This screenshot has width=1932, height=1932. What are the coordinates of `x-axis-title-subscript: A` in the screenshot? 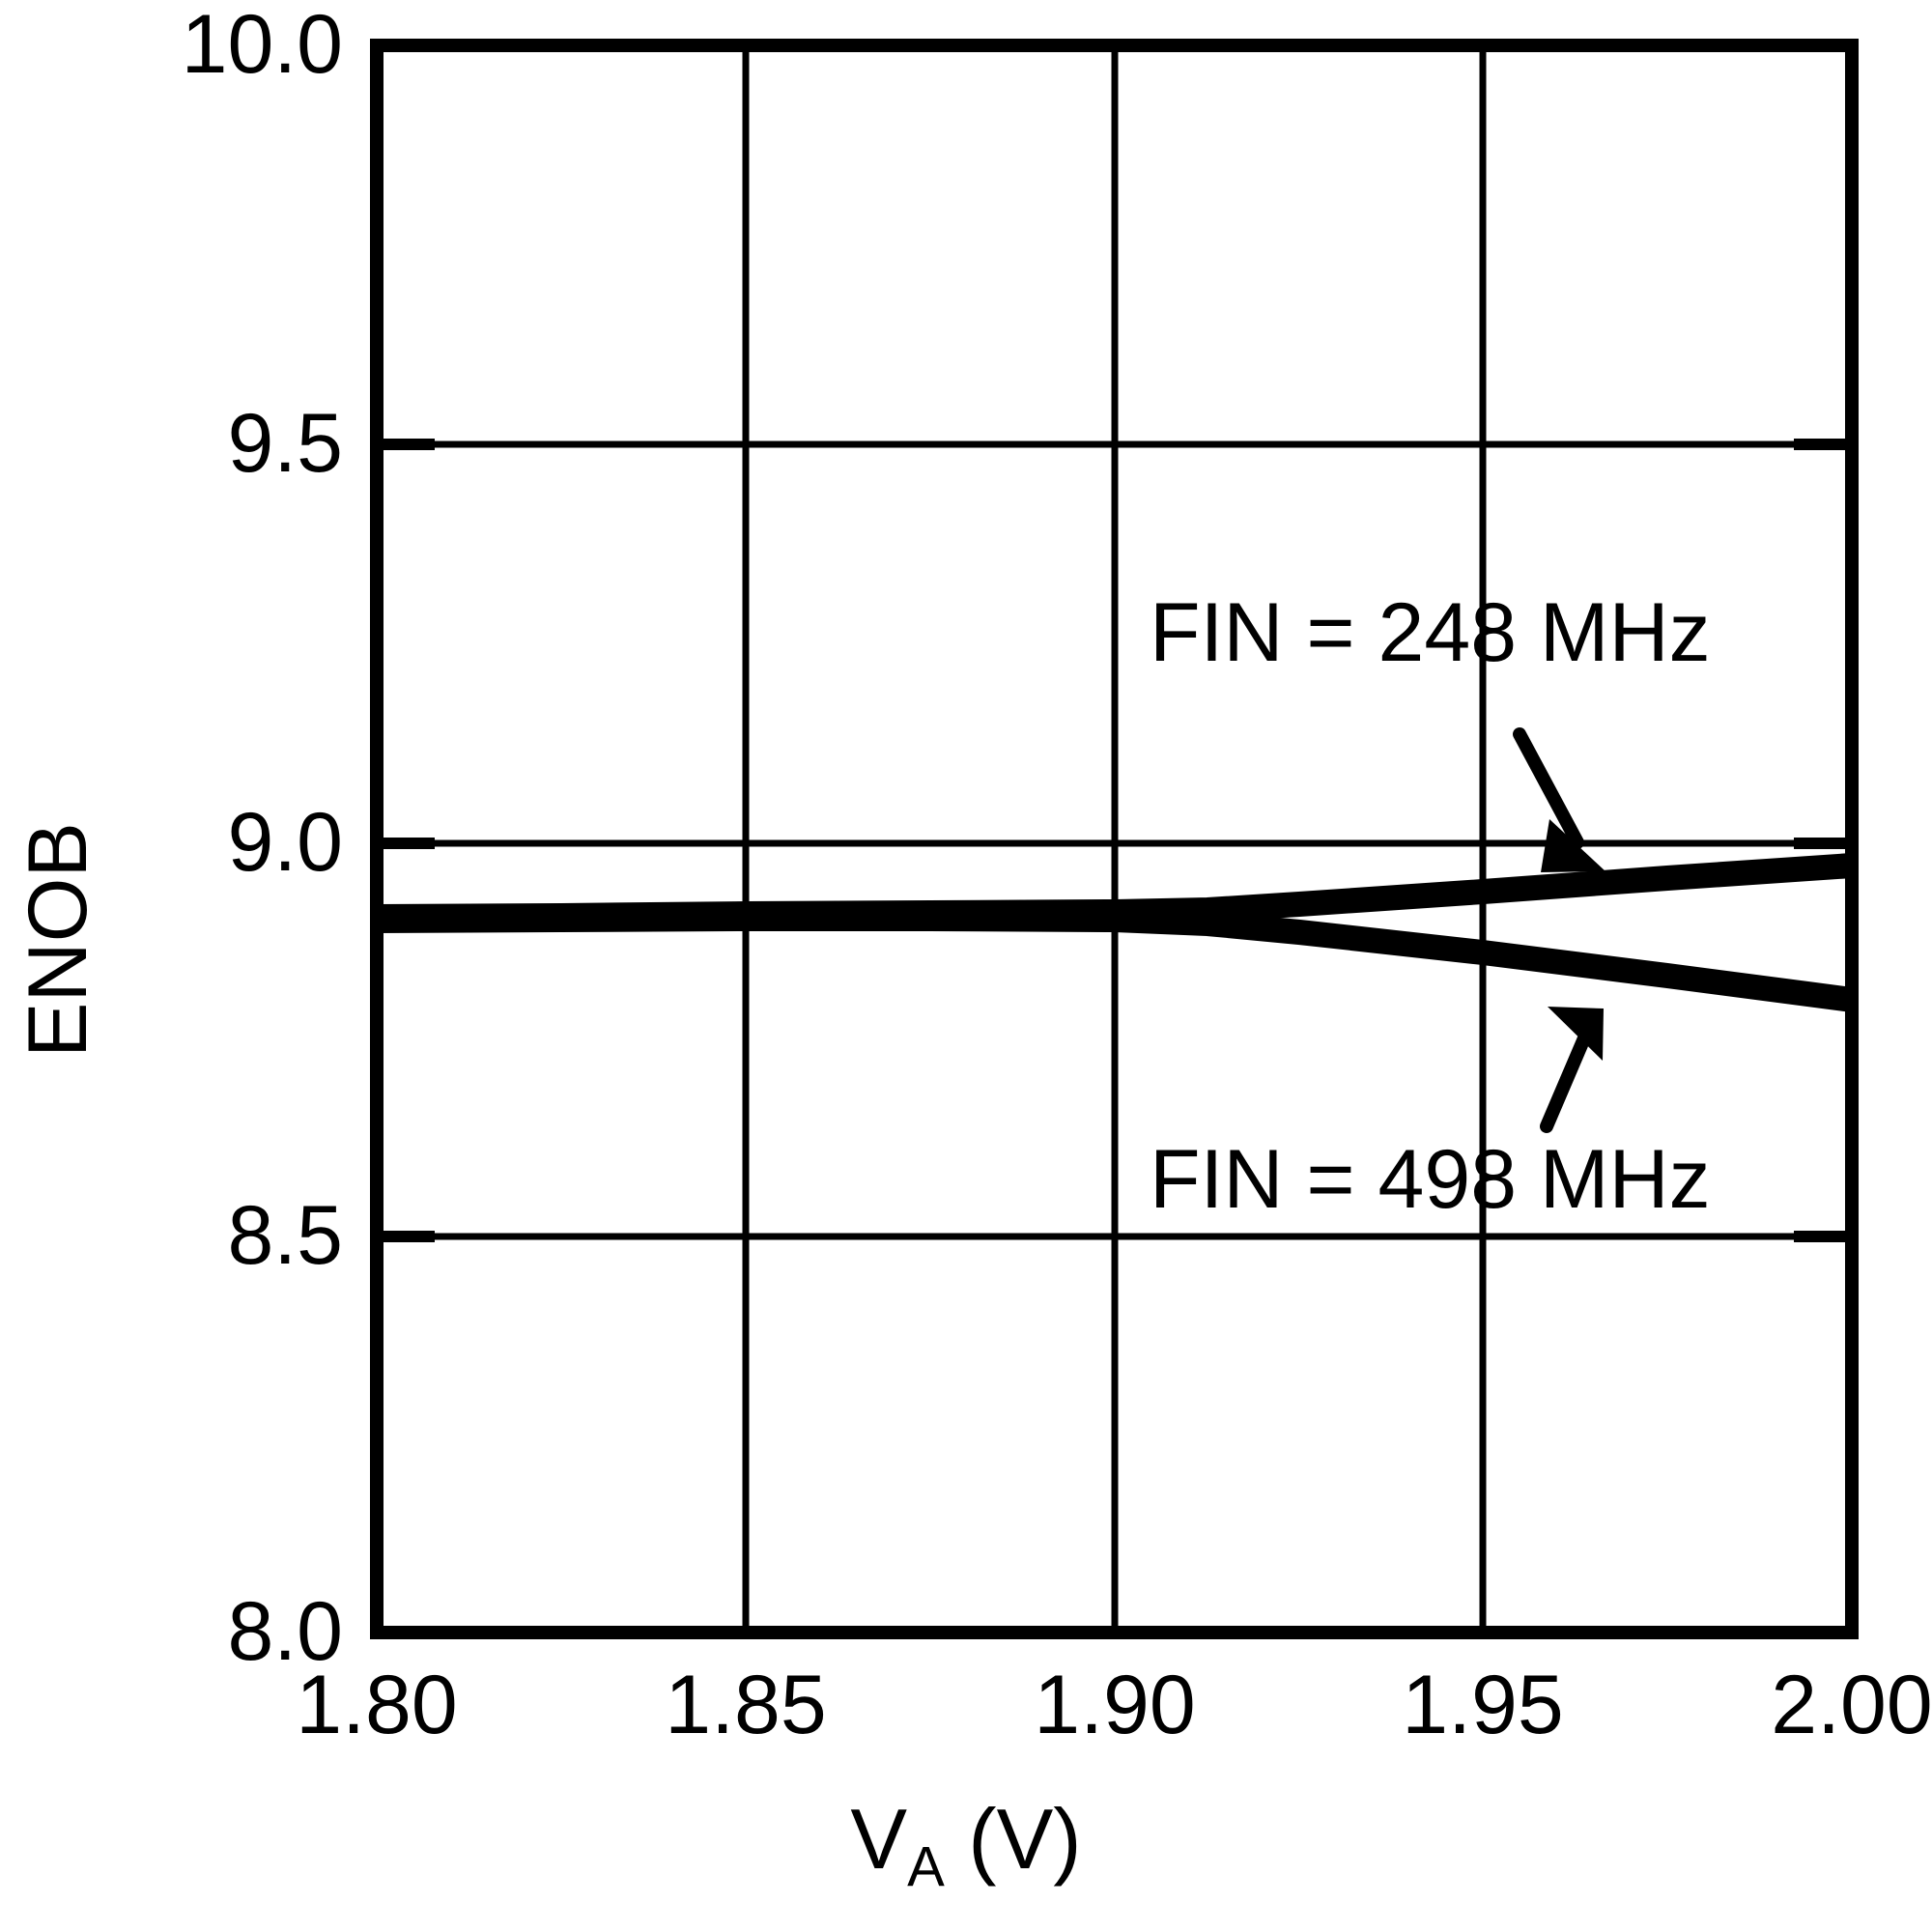 It's located at (926, 1867).